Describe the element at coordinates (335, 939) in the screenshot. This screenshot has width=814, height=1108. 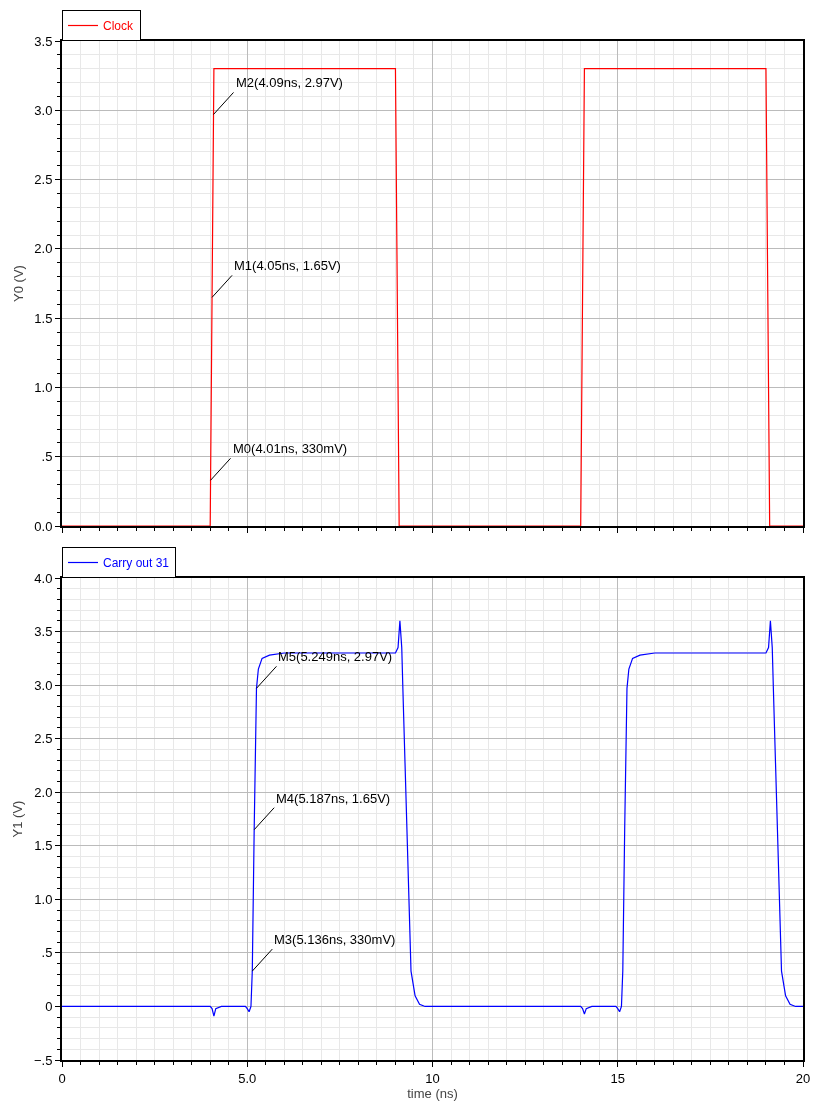
I see `annotation: M3(5.136ns, 330mV)` at that location.